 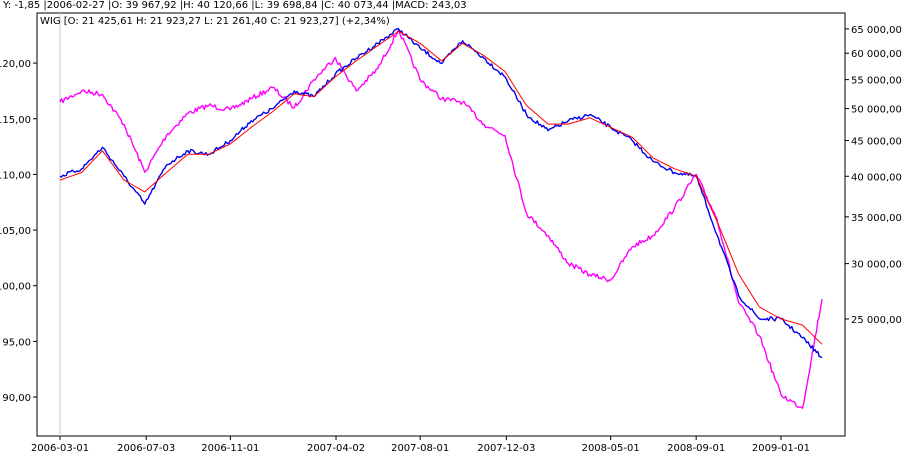 I want to click on x-tick-label: 2009-01-01, so click(x=781, y=448).